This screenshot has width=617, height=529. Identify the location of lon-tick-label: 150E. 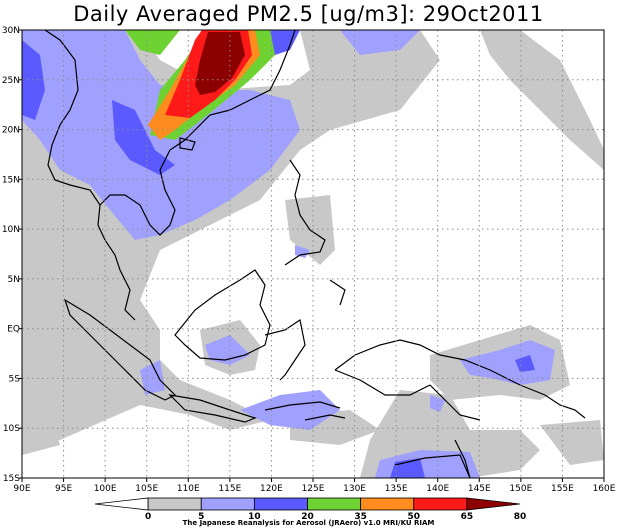
(520, 489).